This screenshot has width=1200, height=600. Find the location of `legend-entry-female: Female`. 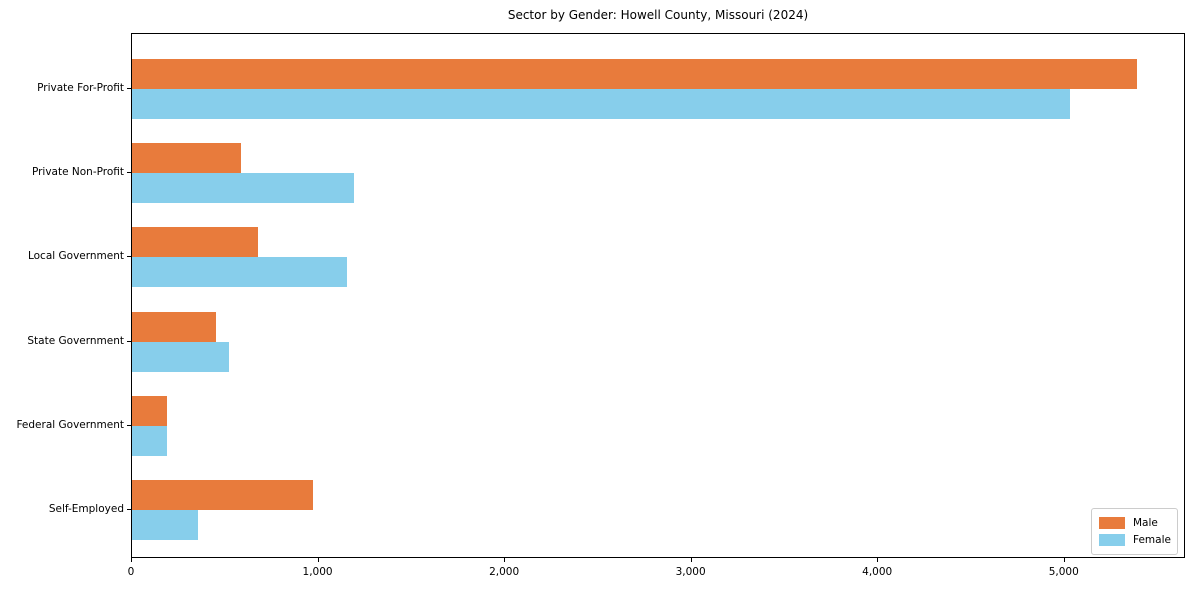

legend-entry-female: Female is located at coordinates (1135, 540).